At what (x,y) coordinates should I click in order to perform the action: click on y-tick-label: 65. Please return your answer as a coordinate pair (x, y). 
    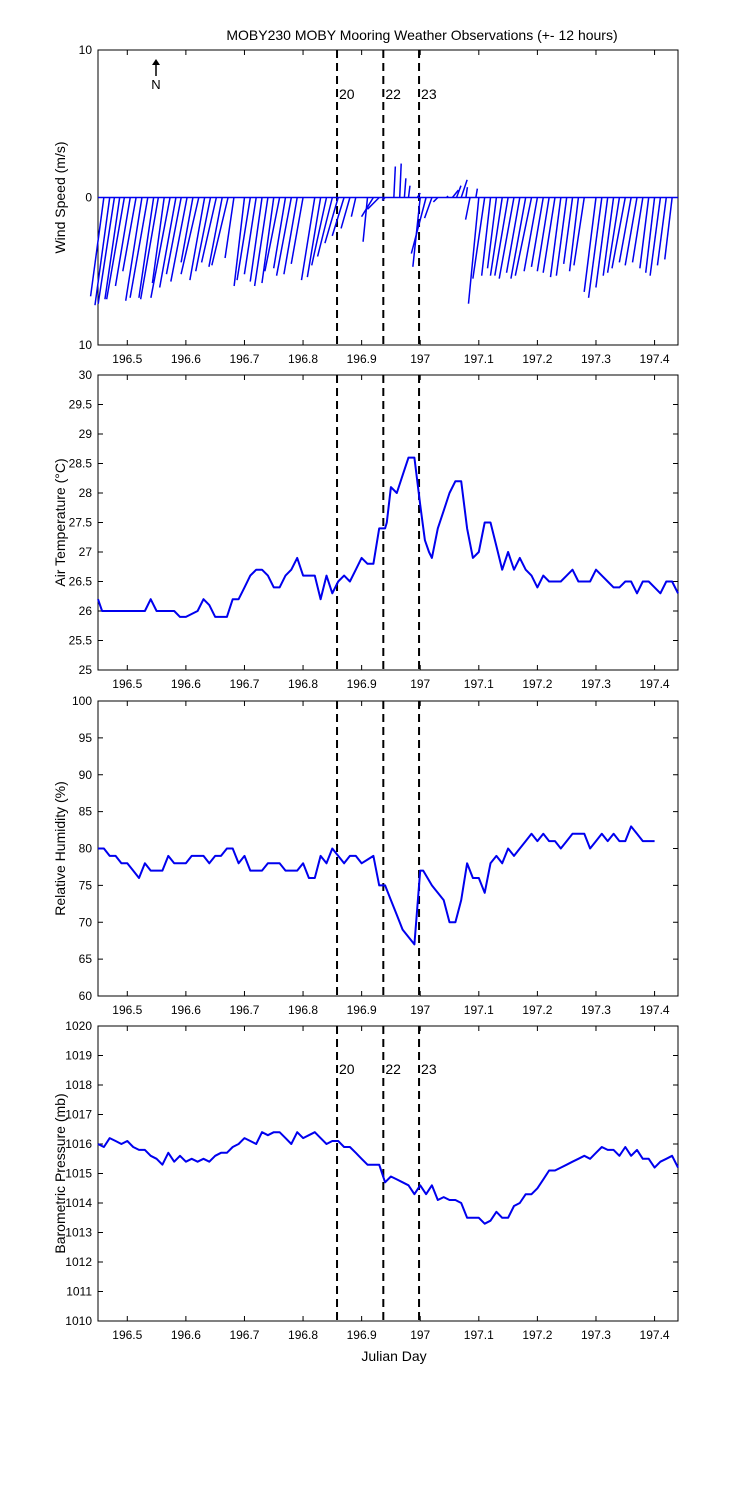
    Looking at the image, I should click on (86, 959).